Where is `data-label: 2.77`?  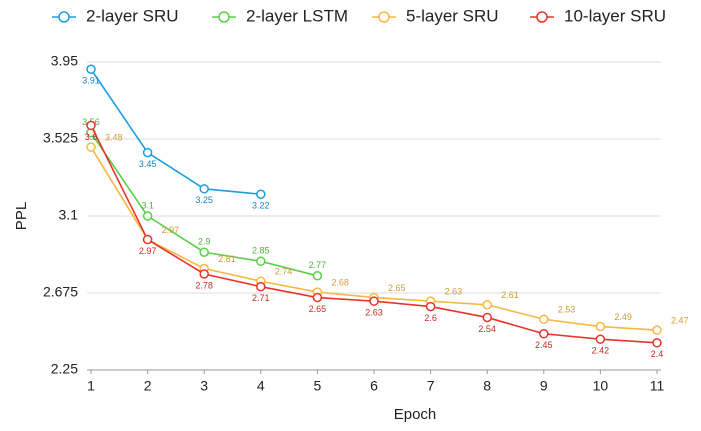 data-label: 2.77 is located at coordinates (318, 265).